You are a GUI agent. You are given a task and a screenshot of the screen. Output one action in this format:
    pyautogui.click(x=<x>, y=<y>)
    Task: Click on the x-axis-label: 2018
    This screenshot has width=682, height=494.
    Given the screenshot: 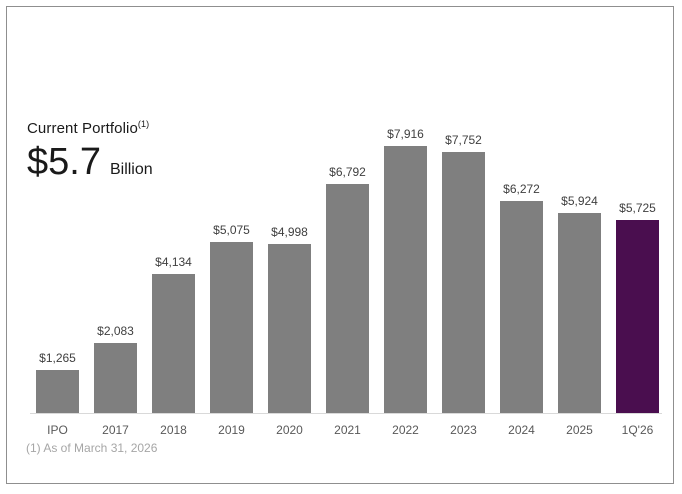 What is the action you would take?
    pyautogui.click(x=173, y=430)
    